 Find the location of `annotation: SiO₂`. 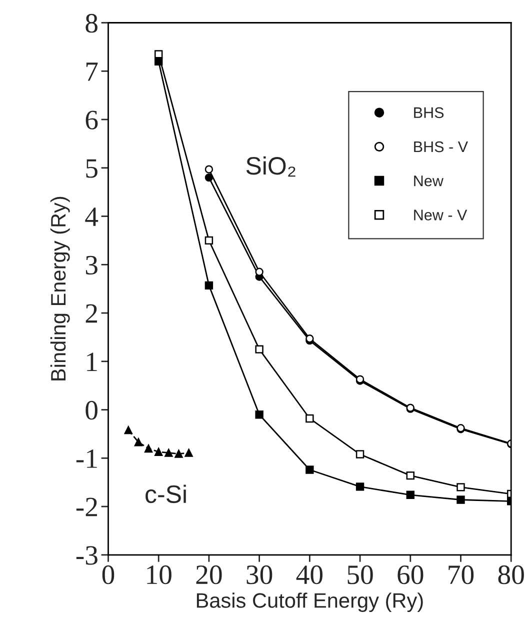

annotation: SiO₂ is located at coordinates (271, 166).